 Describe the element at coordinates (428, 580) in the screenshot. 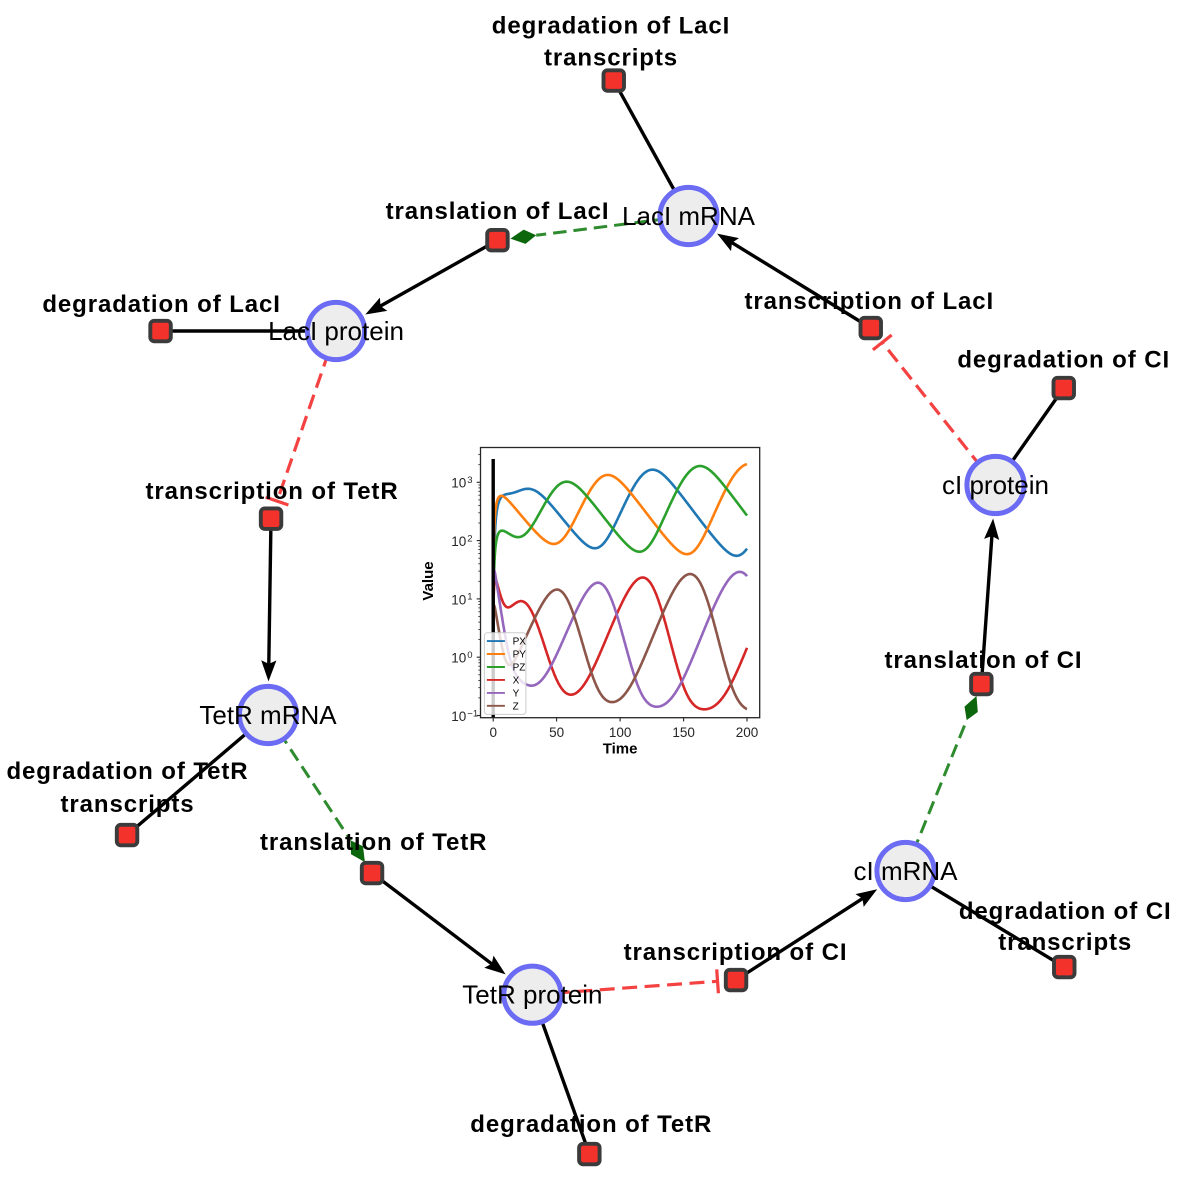

I see `svg-text: Value` at that location.